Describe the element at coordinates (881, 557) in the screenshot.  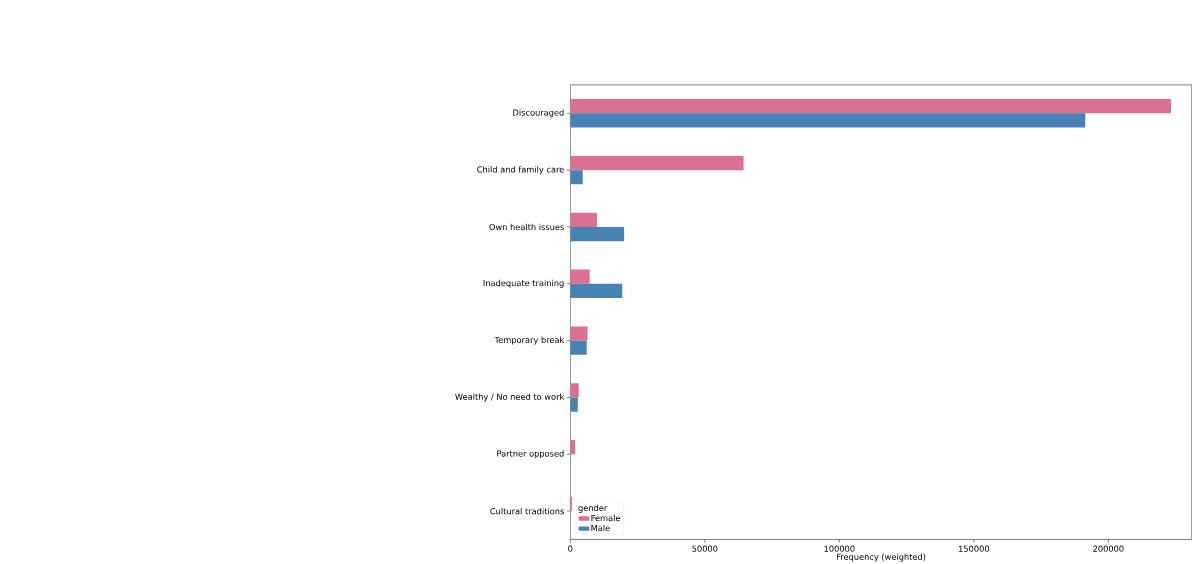
I see `x-axis-title: Frequency (weighted)` at that location.